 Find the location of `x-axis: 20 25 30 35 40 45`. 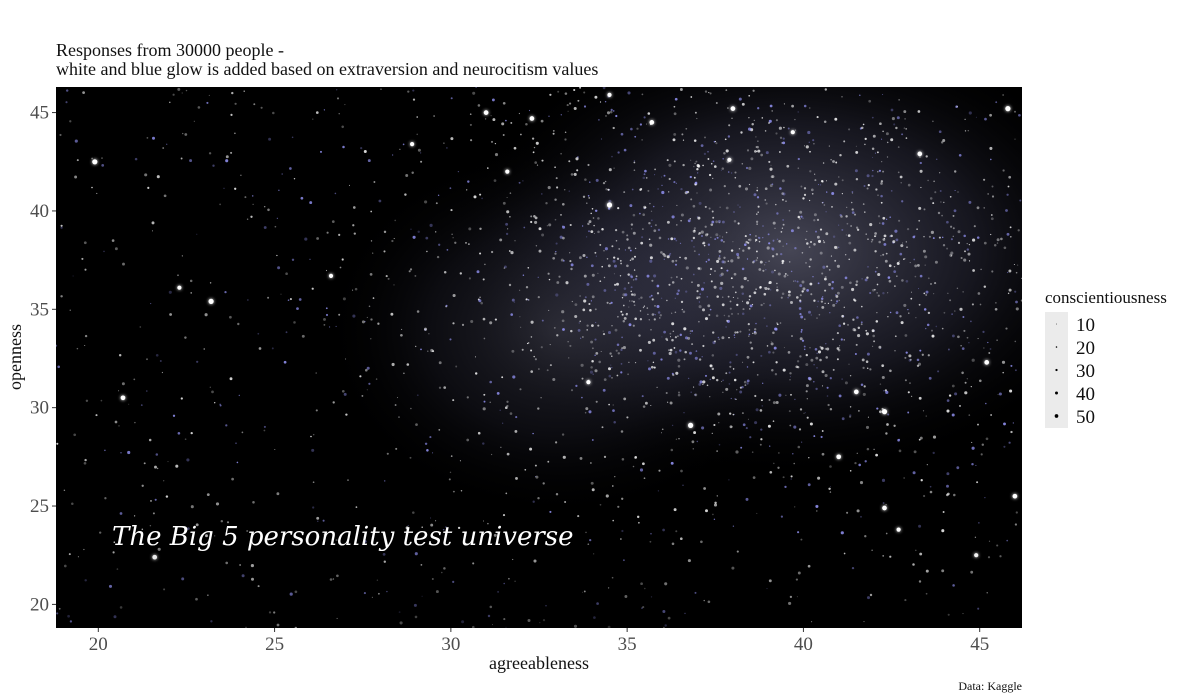

x-axis: 20 25 30 35 40 45 is located at coordinates (539, 641).